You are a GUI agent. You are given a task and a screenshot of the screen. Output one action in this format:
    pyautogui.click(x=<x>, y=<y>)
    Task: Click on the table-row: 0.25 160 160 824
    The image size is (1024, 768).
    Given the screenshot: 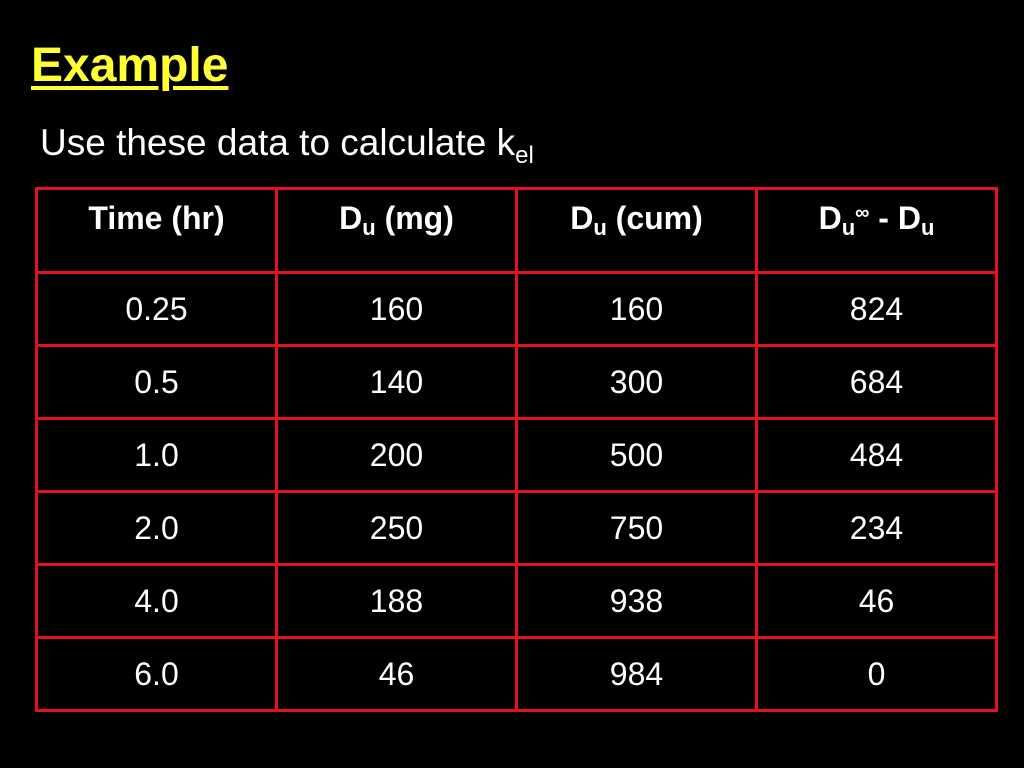 What is the action you would take?
    pyautogui.click(x=516, y=309)
    